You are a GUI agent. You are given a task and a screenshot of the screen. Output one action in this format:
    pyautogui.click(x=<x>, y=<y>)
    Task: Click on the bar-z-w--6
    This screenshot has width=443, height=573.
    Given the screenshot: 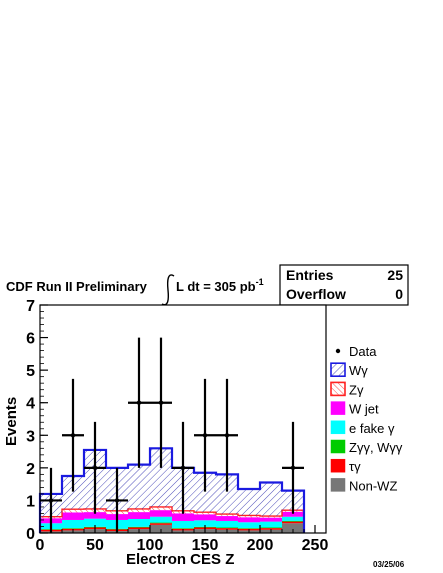 What is the action you would take?
    pyautogui.click(x=183, y=528)
    